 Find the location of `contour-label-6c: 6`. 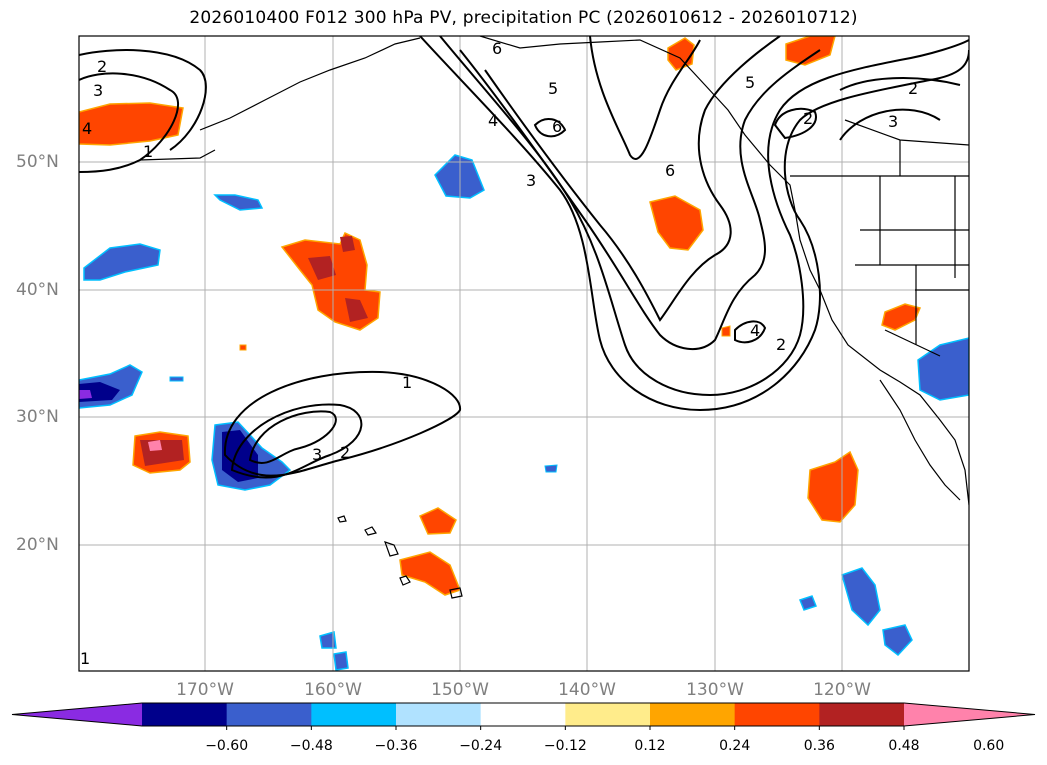

contour-label-6c: 6 is located at coordinates (670, 170).